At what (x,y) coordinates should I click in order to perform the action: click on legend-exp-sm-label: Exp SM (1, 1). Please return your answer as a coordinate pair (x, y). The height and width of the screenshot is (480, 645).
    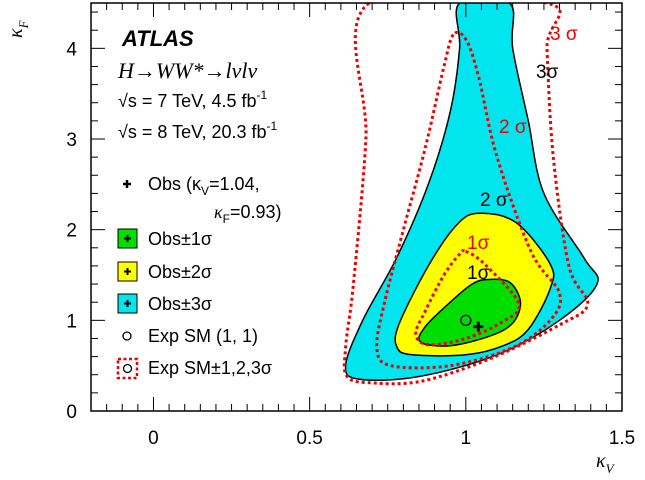
    Looking at the image, I should click on (203, 336).